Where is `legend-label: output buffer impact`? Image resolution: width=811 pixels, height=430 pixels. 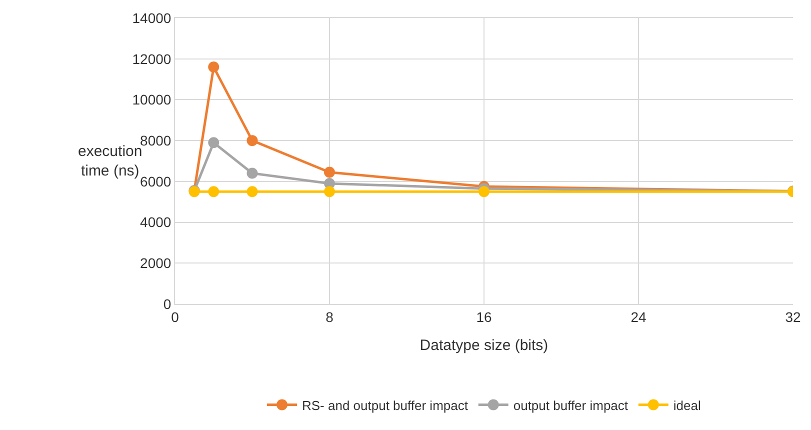 legend-label: output buffer impact is located at coordinates (570, 405).